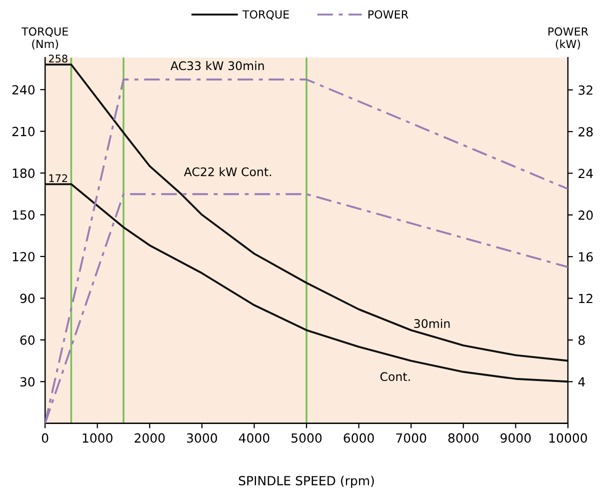 The height and width of the screenshot is (501, 601). I want to click on x-tick-label: 5000, so click(307, 438).